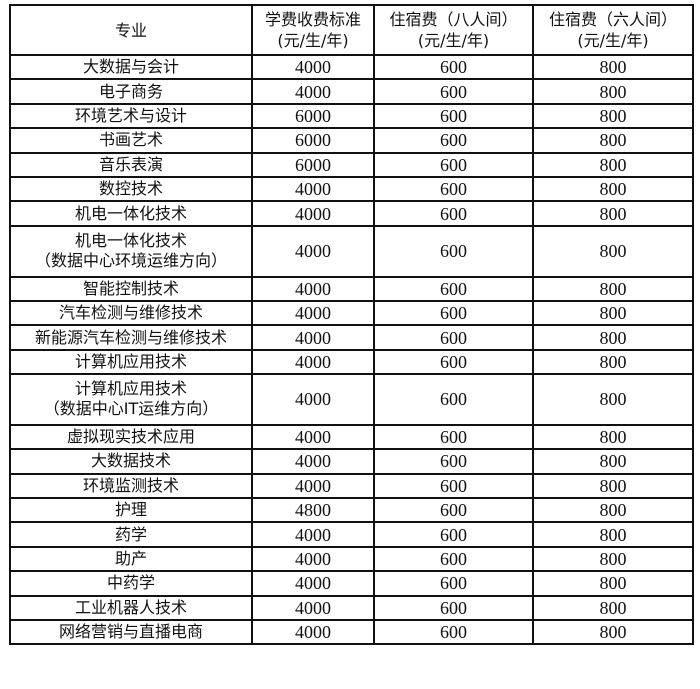  What do you see at coordinates (351, 91) in the screenshot?
I see `table-row: 电子商务 4000 600 800` at bounding box center [351, 91].